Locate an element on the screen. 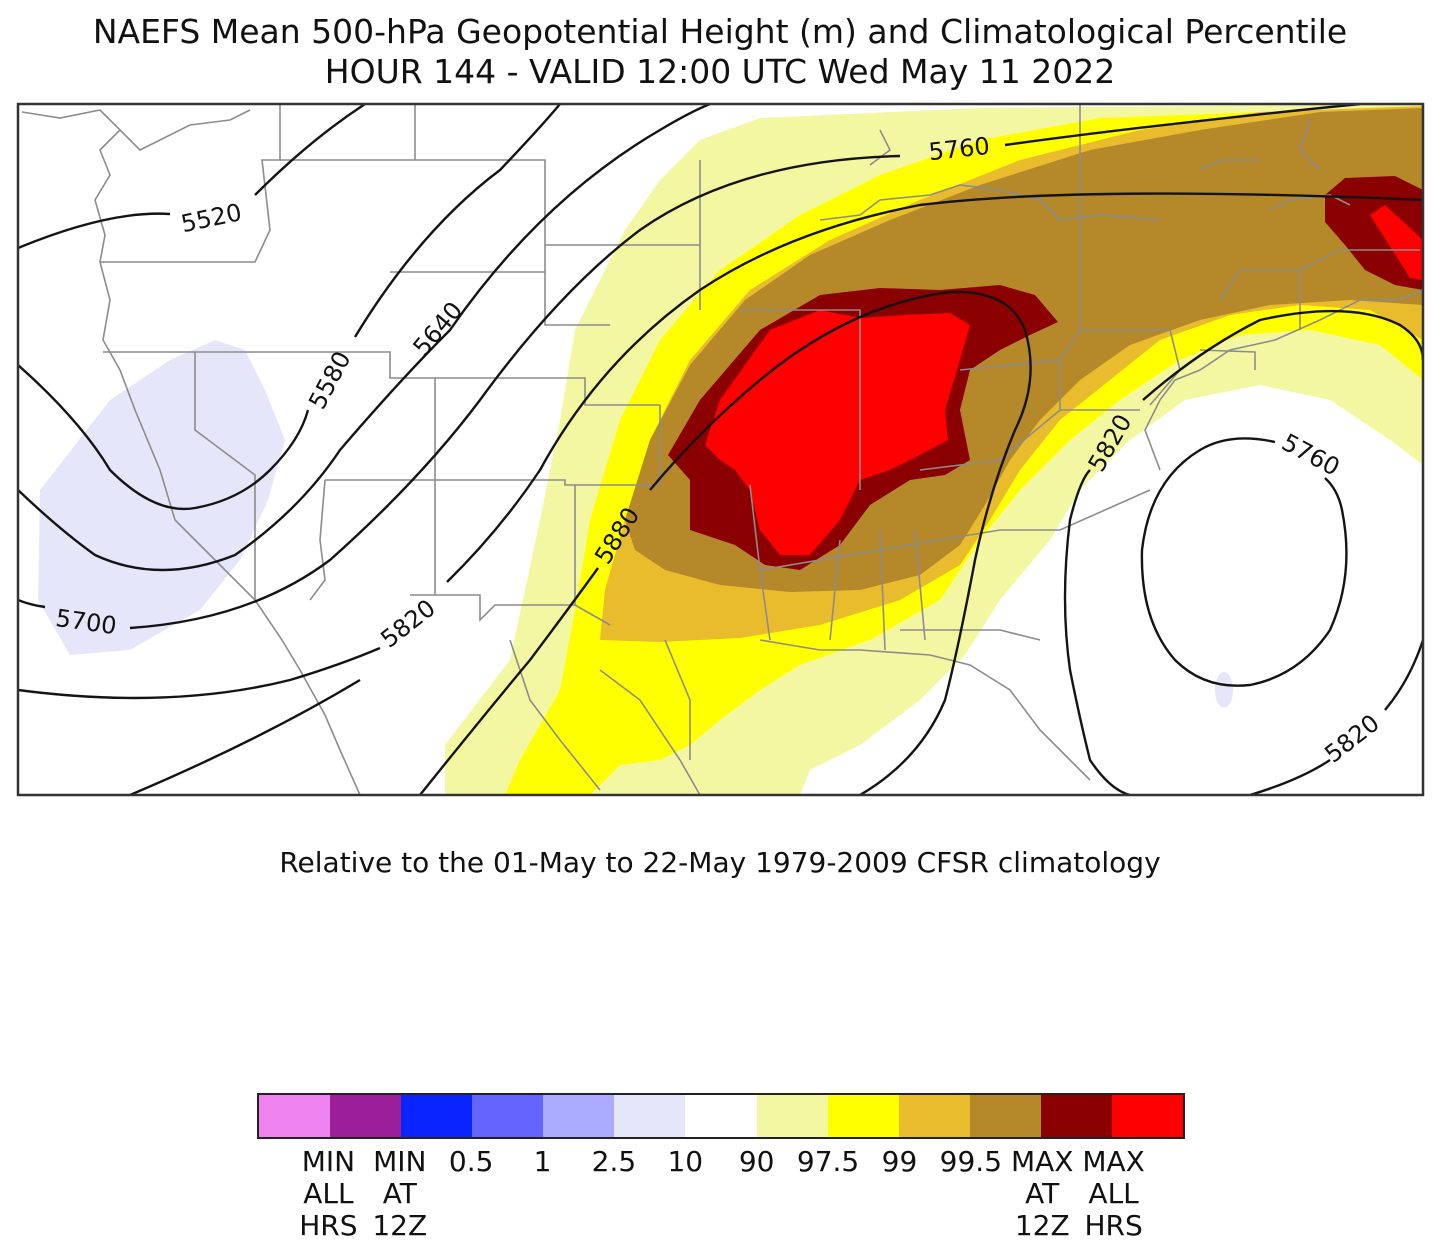 The image size is (1440, 1250). colorbar-tick-label: 90 is located at coordinates (756, 1161).